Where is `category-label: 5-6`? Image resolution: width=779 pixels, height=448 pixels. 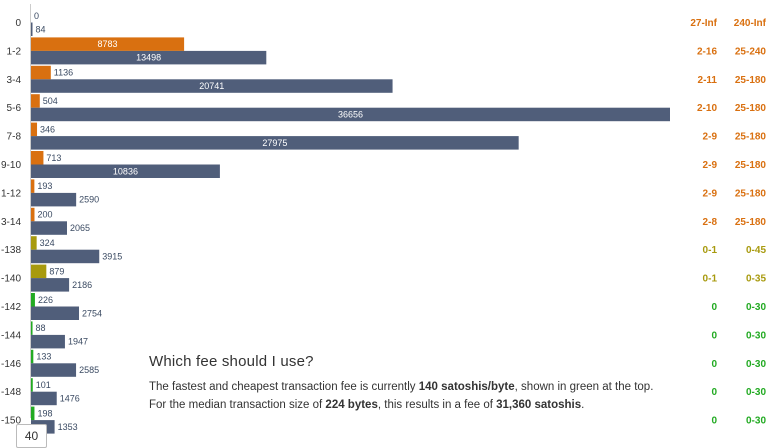 category-label: 5-6 is located at coordinates (14, 108).